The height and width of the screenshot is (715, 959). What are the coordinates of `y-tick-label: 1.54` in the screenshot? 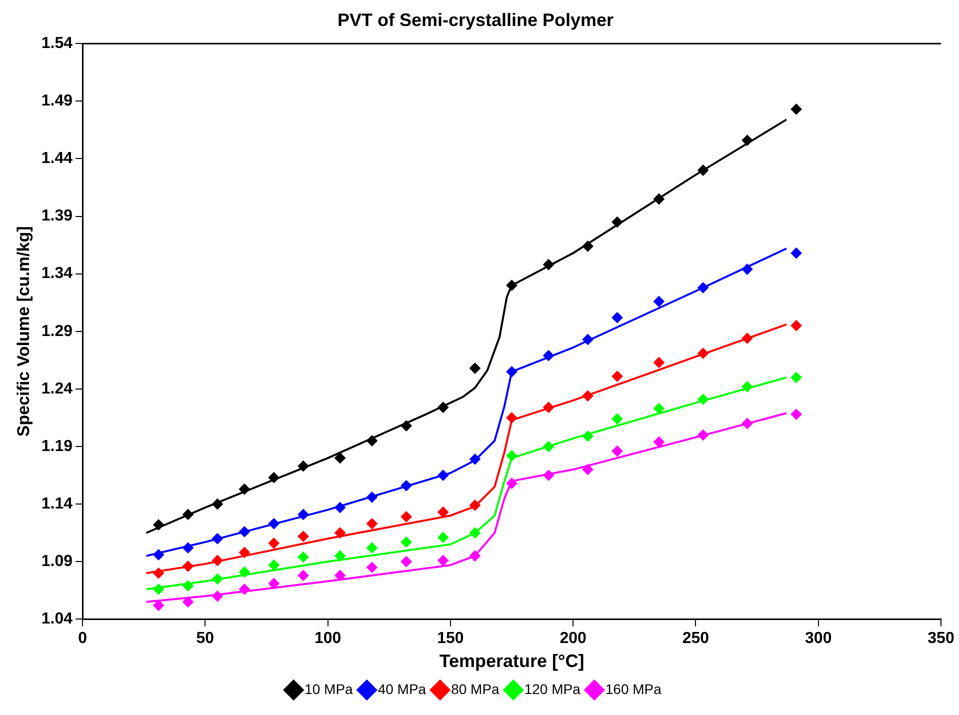 It's located at (57, 43).